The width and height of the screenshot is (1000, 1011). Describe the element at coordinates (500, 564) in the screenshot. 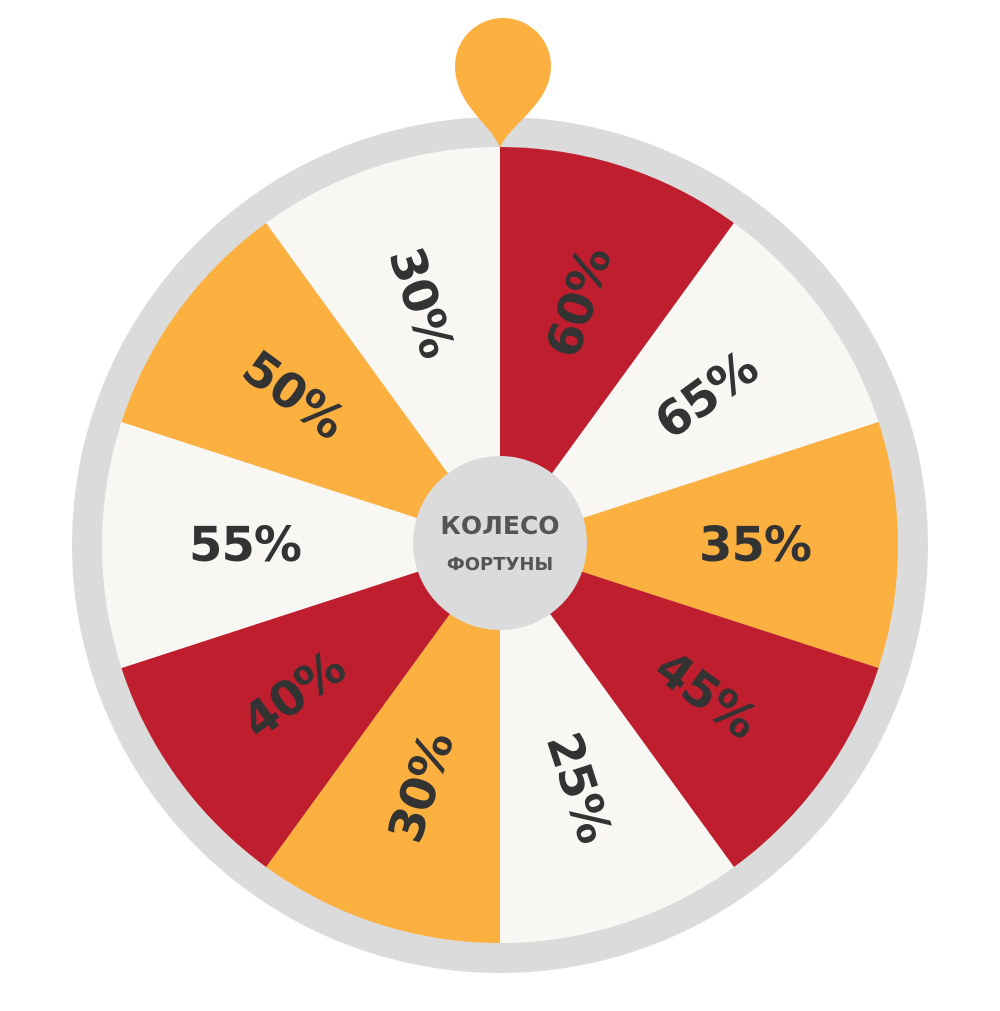

I see `hub-subtitle: ФОРТУНЫ` at that location.